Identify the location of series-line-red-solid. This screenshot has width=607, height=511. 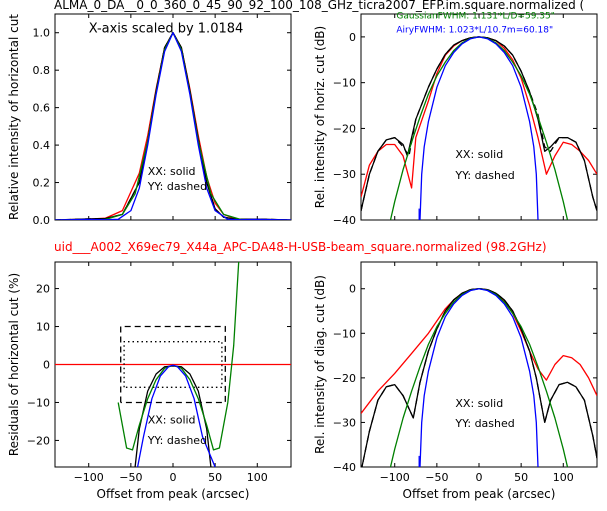
(479, 351).